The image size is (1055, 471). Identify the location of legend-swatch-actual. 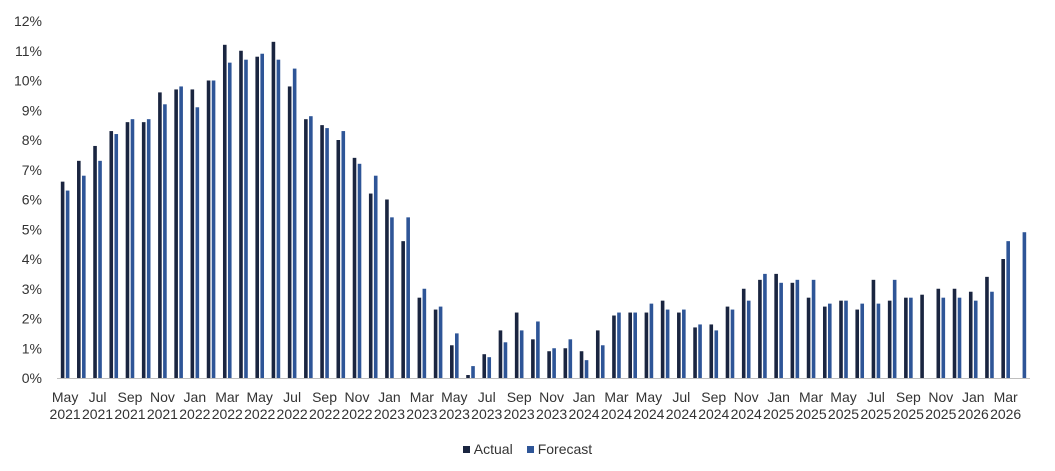
(466, 449).